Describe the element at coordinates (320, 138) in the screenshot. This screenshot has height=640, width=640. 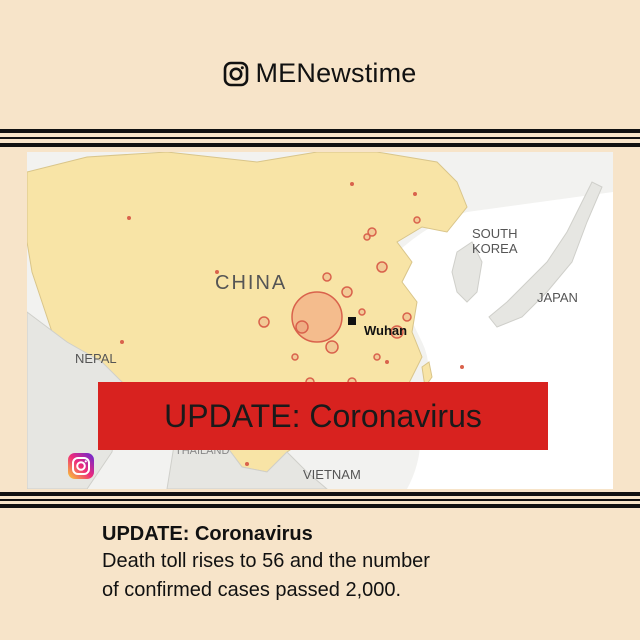
I see `top-divider-thin` at that location.